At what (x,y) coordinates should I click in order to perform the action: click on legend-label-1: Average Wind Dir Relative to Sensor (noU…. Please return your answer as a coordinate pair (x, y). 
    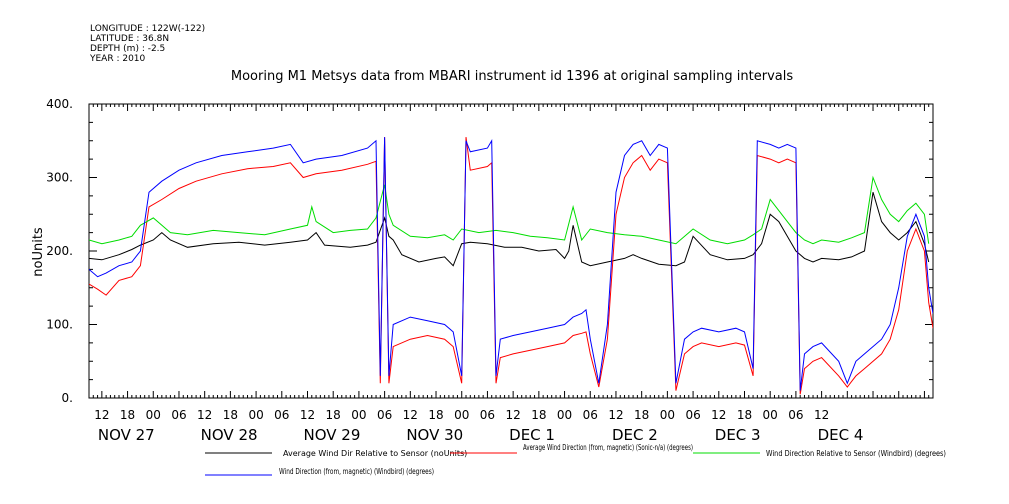
    Looking at the image, I should click on (375, 453).